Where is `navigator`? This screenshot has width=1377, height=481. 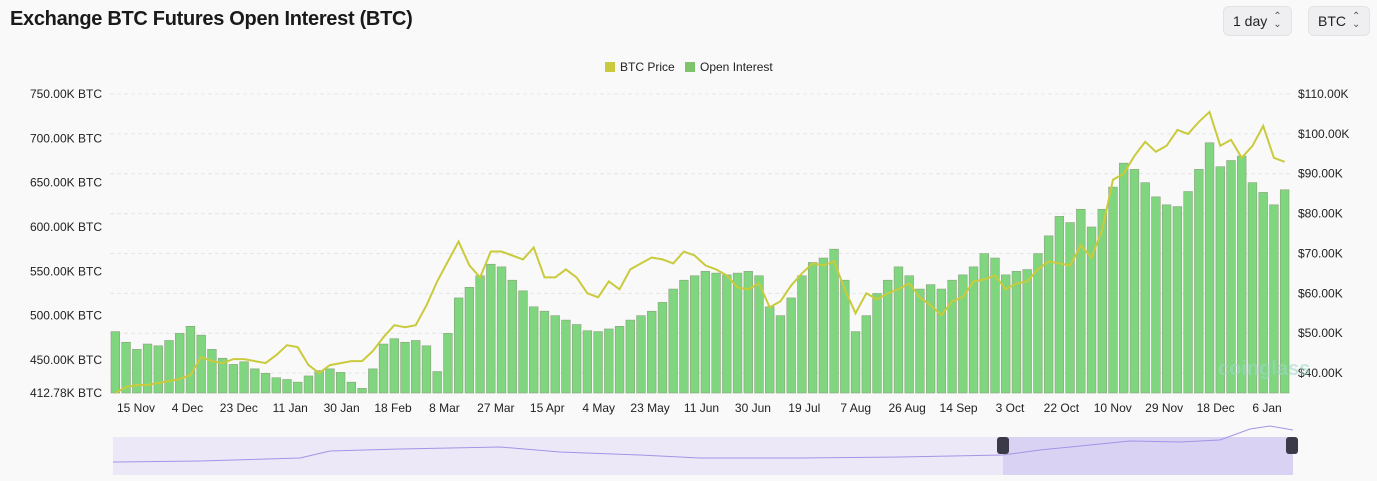 navigator is located at coordinates (705, 450).